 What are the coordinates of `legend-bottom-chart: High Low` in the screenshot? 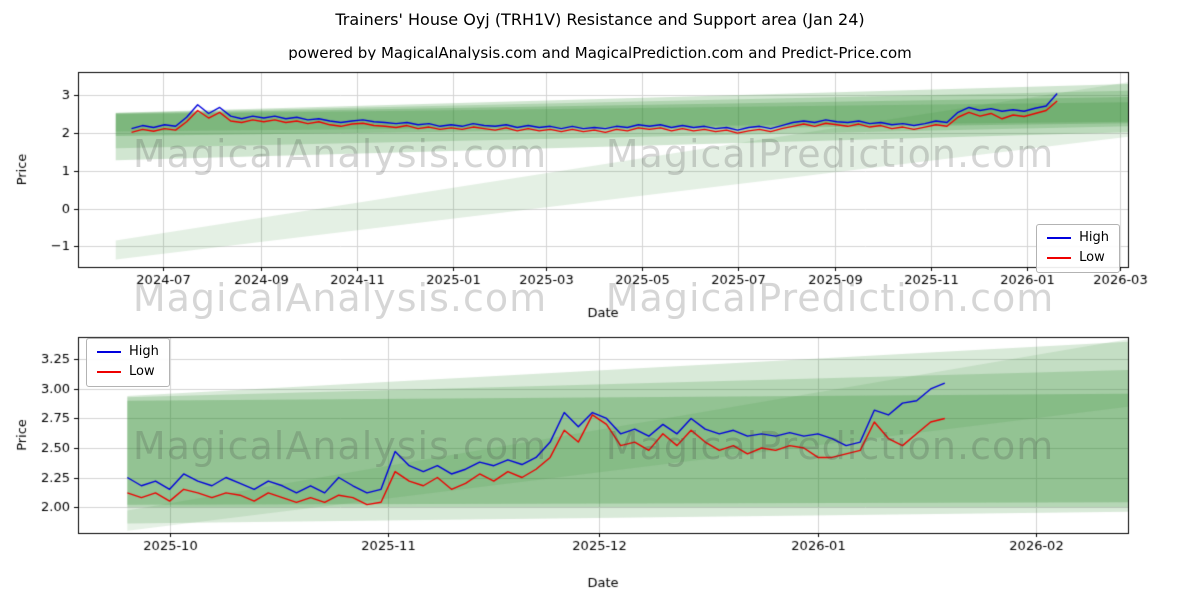 It's located at (128, 362).